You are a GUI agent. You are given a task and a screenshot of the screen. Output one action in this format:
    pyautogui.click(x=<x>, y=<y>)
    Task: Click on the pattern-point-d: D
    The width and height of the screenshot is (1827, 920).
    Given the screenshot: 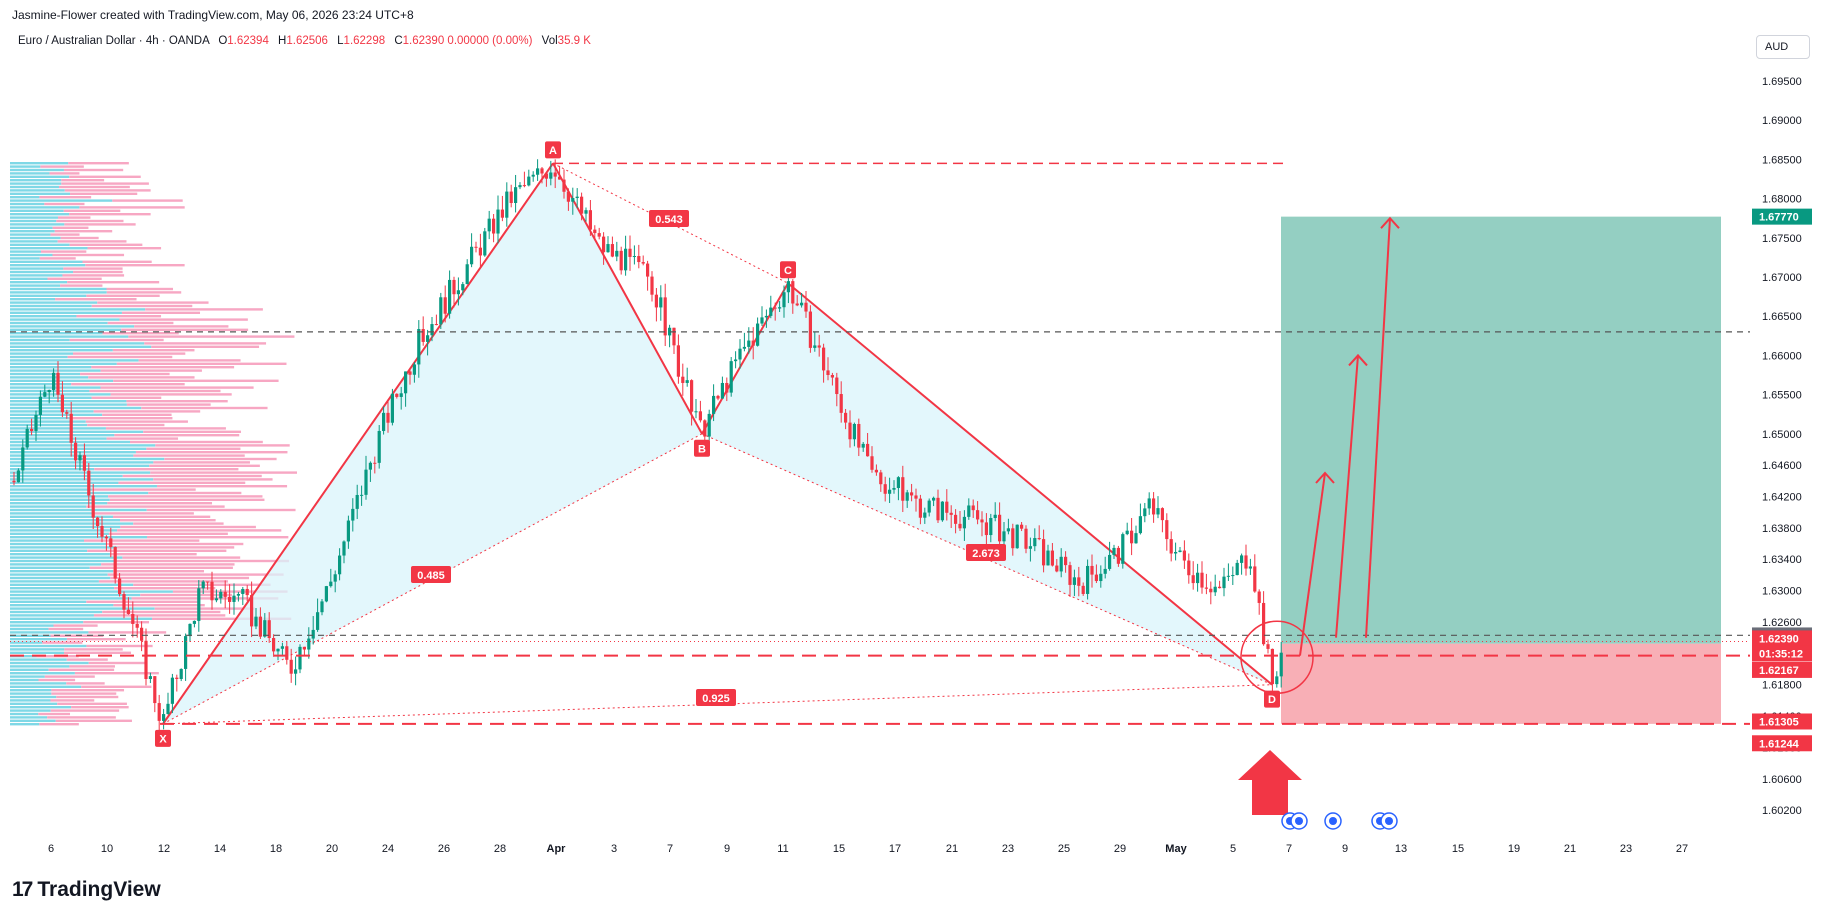 What is the action you would take?
    pyautogui.click(x=1272, y=700)
    